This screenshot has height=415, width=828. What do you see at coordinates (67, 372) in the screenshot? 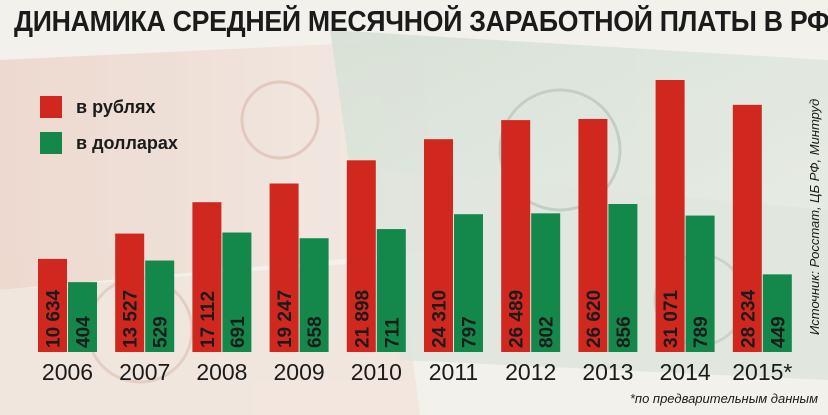
I see `tick-label-2006: 2006` at bounding box center [67, 372].